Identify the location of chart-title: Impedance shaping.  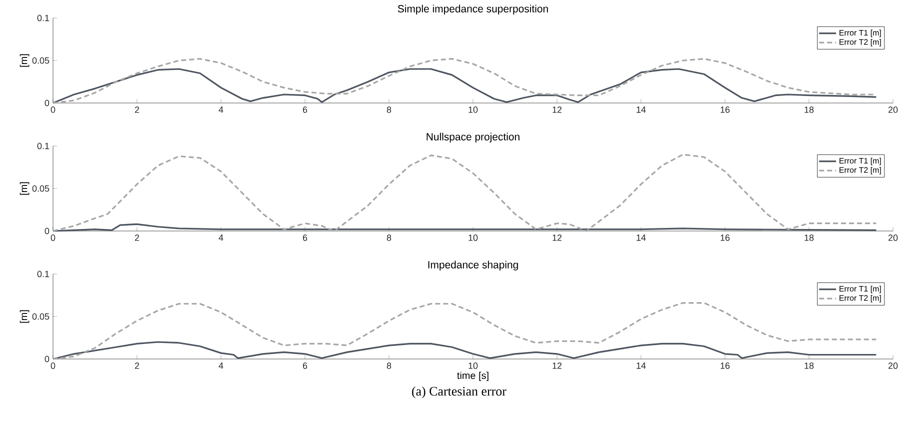
(473, 265).